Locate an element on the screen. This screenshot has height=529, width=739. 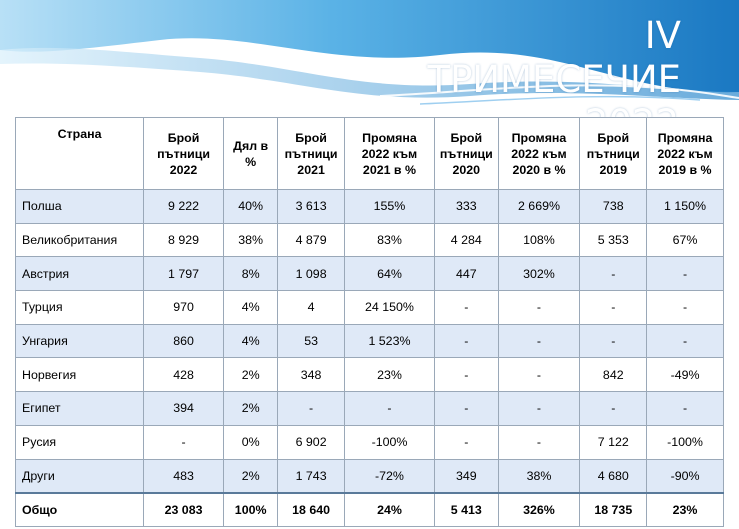
header-change-2021: Промяна 2022 към 2021 в % is located at coordinates (389, 153).